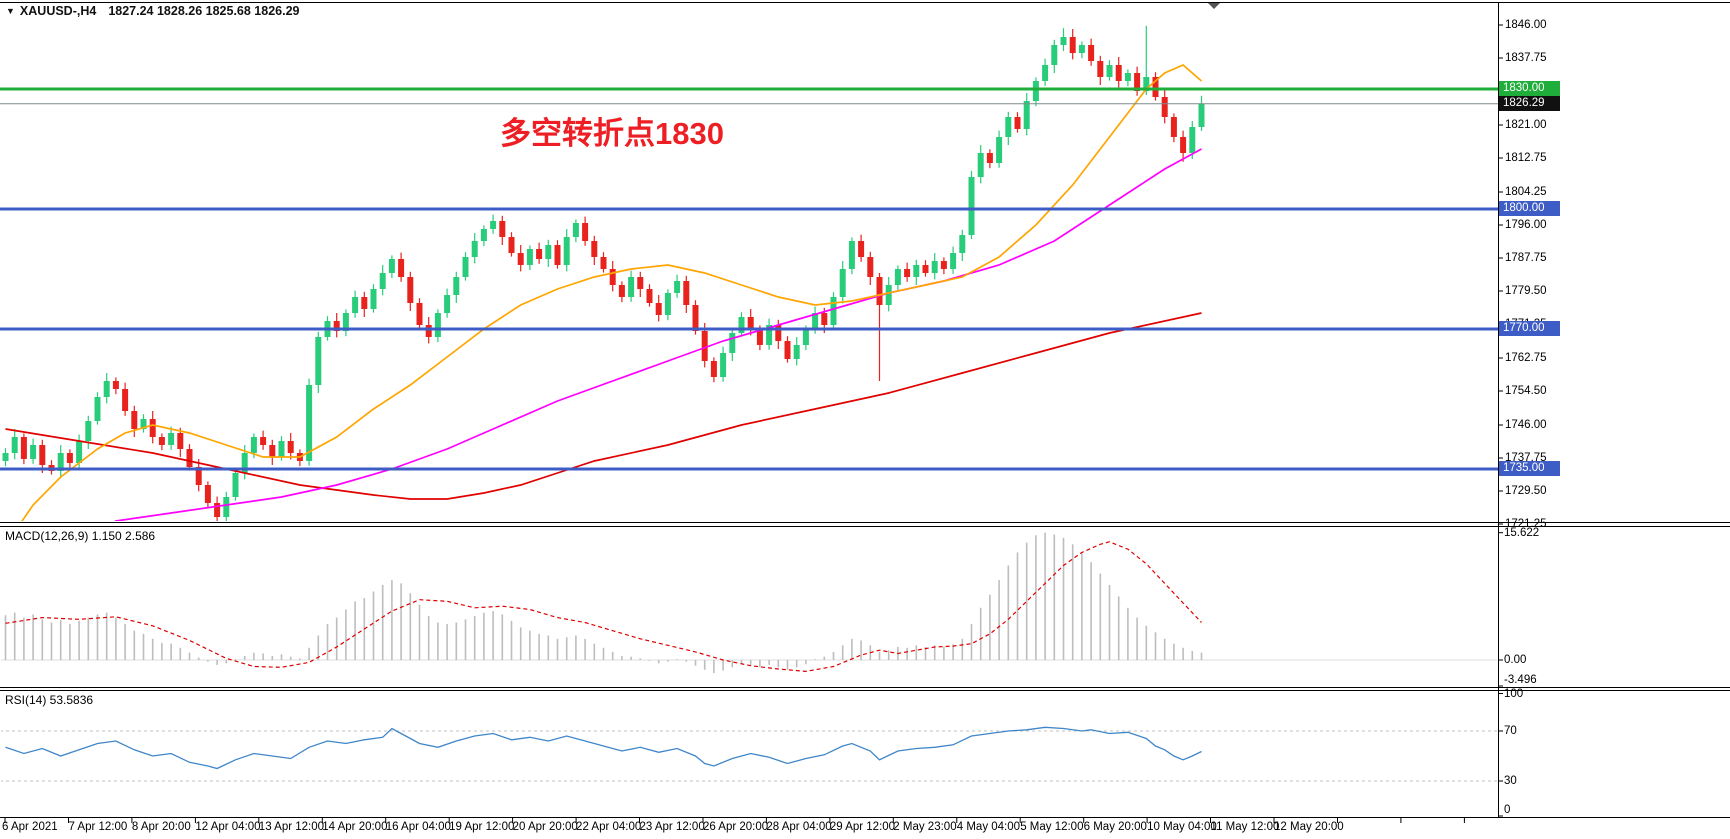  Describe the element at coordinates (291, 827) in the screenshot. I see `time-tick-label: 13 Apr 12:00` at that location.